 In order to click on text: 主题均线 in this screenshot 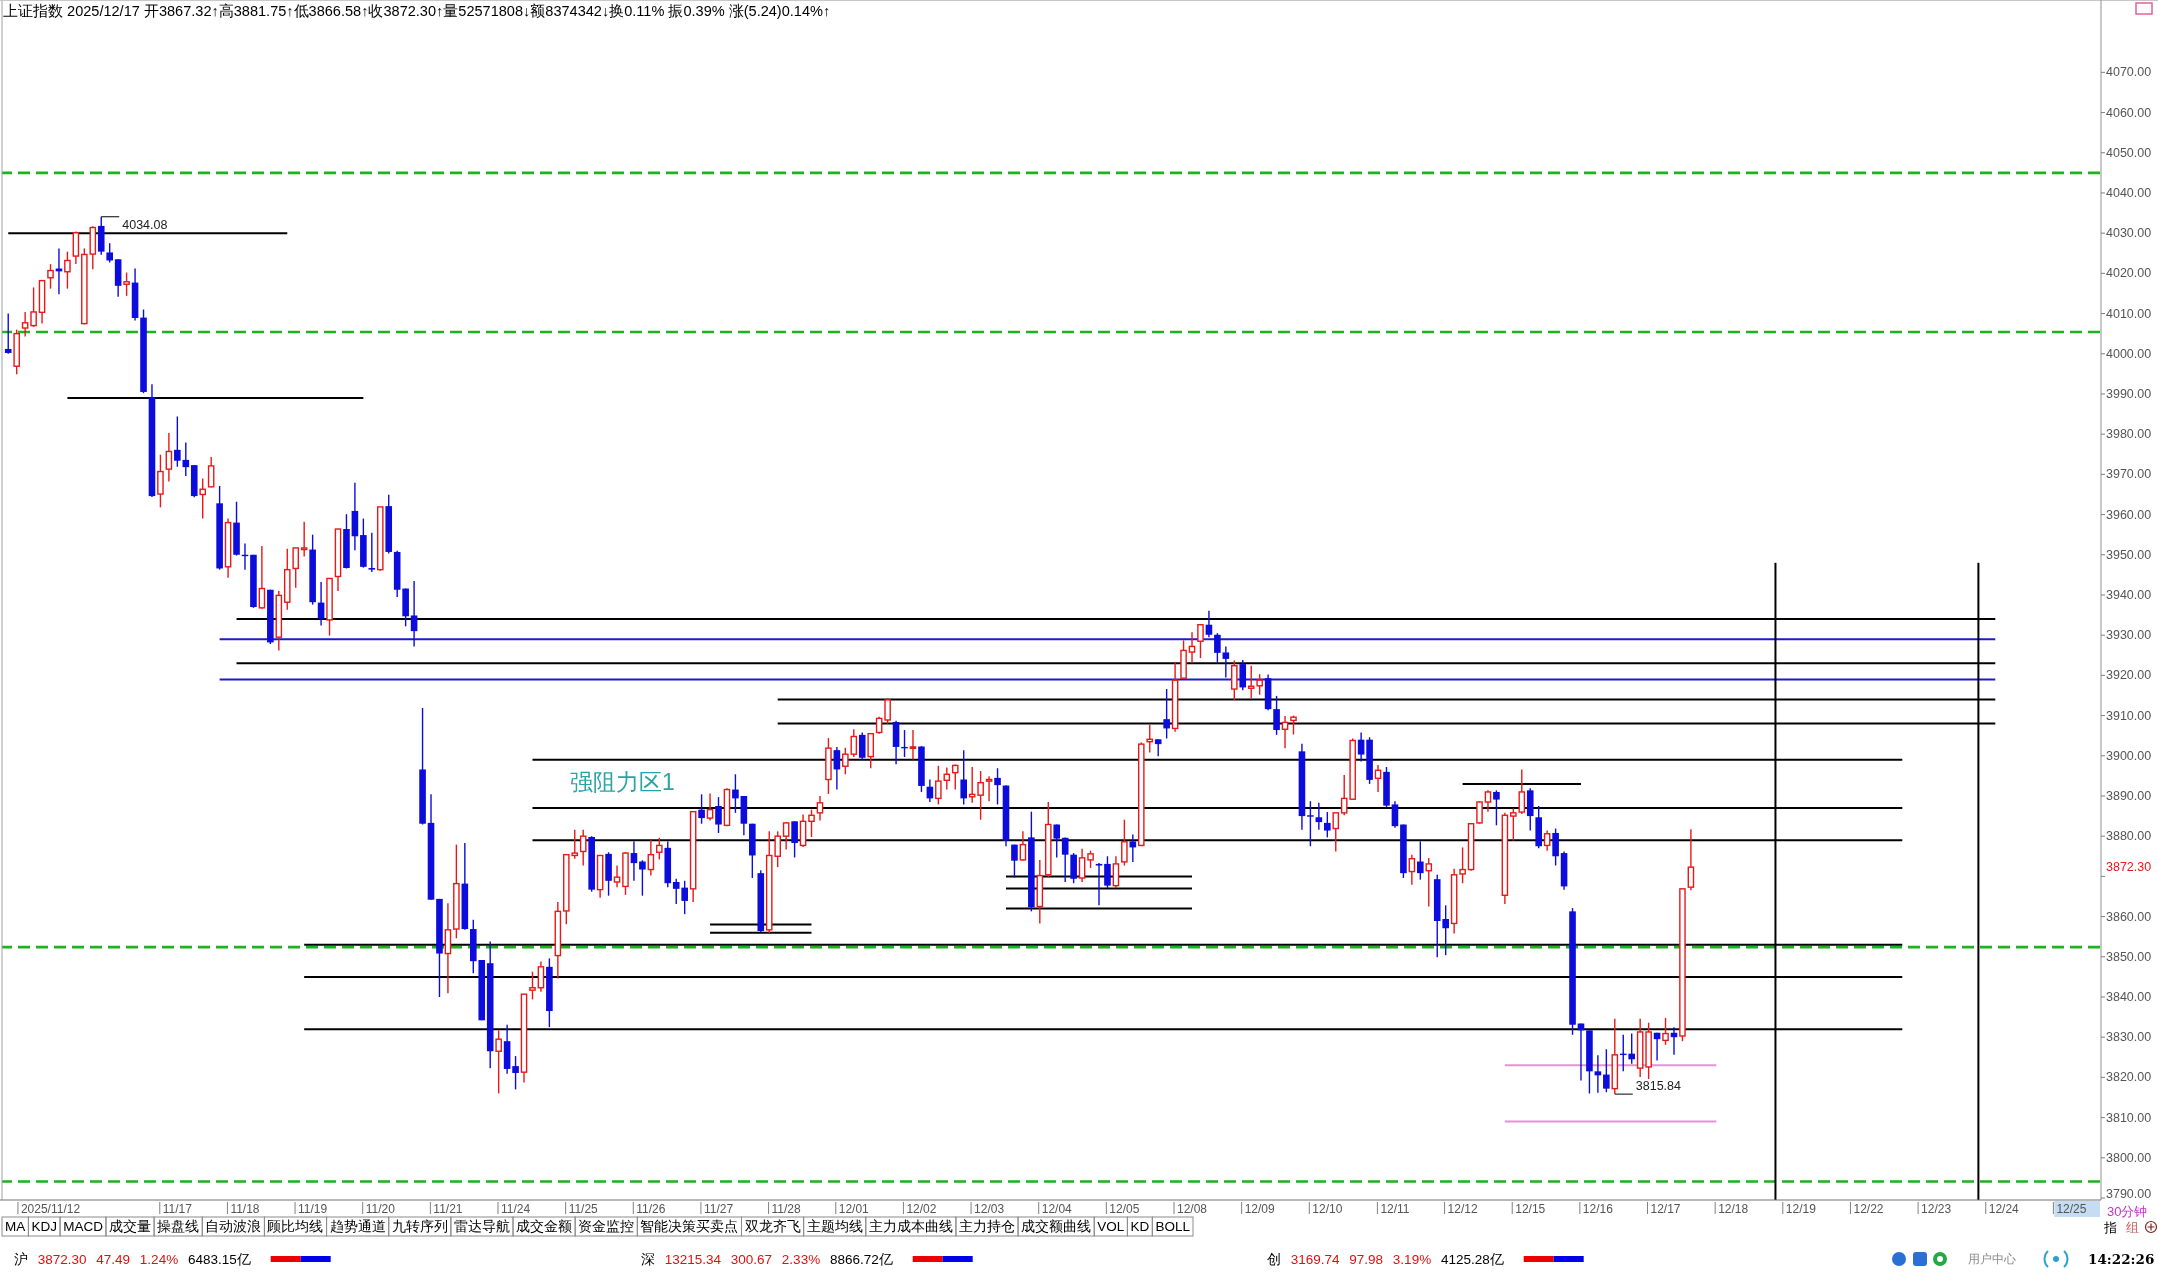, I will do `click(834, 1226)`.